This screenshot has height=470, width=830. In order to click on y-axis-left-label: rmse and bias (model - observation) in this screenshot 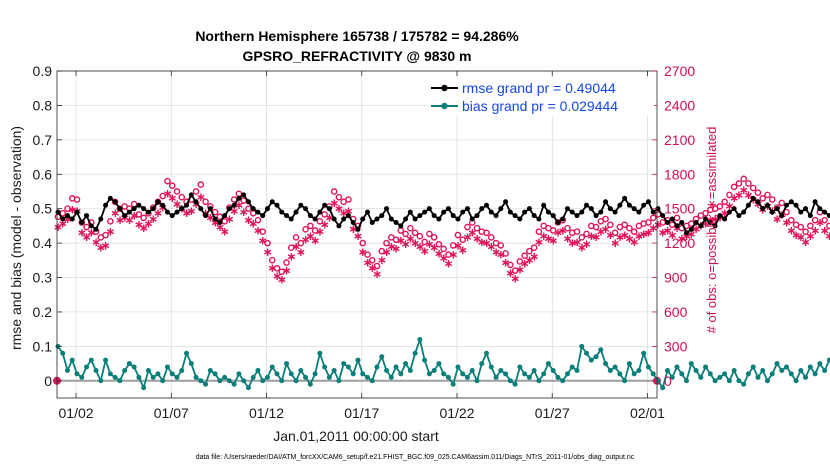, I will do `click(16, 238)`.